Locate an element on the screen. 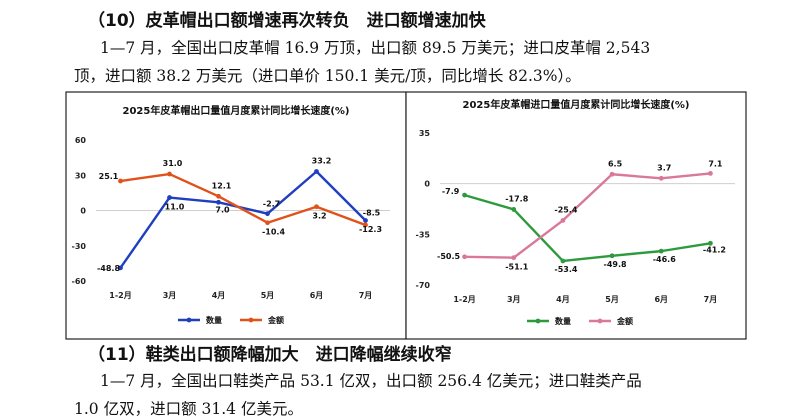 This screenshot has width=812, height=419. data-label: -46.6 is located at coordinates (664, 259).